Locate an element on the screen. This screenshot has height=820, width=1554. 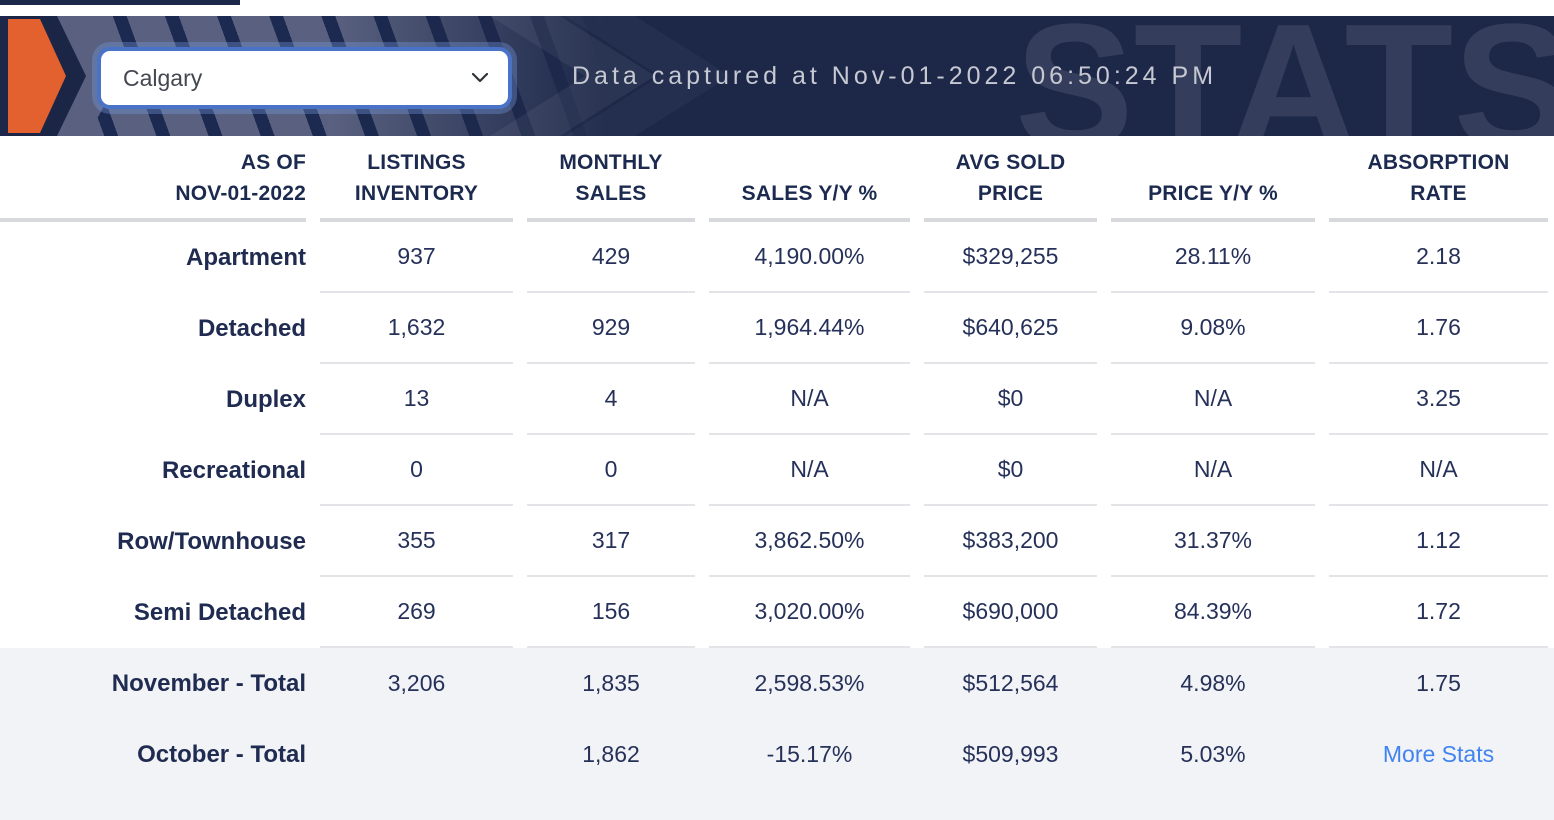
cell-value: $329,255 is located at coordinates (1010, 257).